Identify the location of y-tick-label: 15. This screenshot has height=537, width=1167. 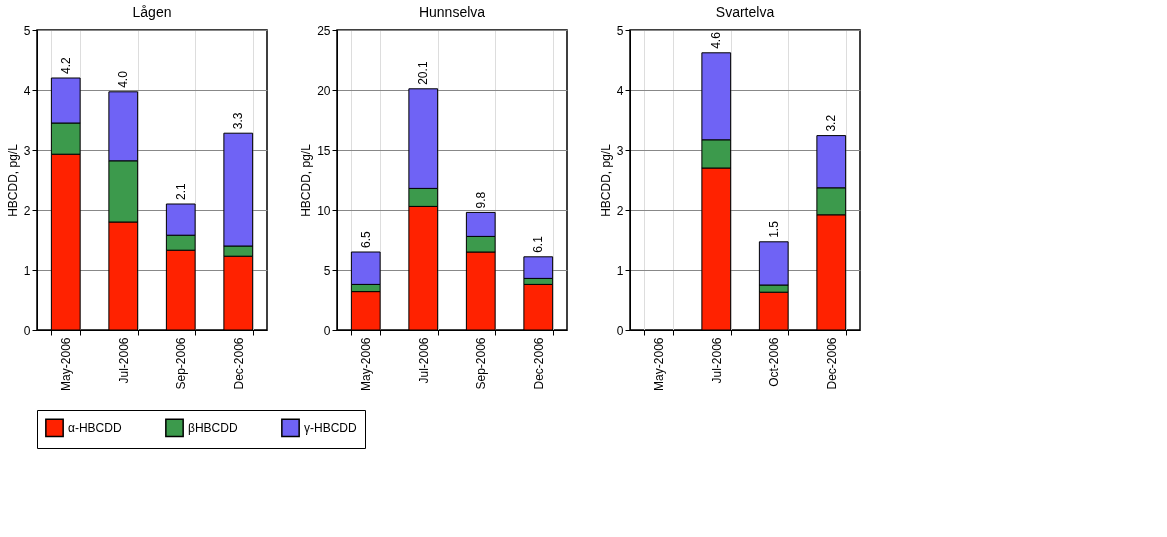
(324, 150).